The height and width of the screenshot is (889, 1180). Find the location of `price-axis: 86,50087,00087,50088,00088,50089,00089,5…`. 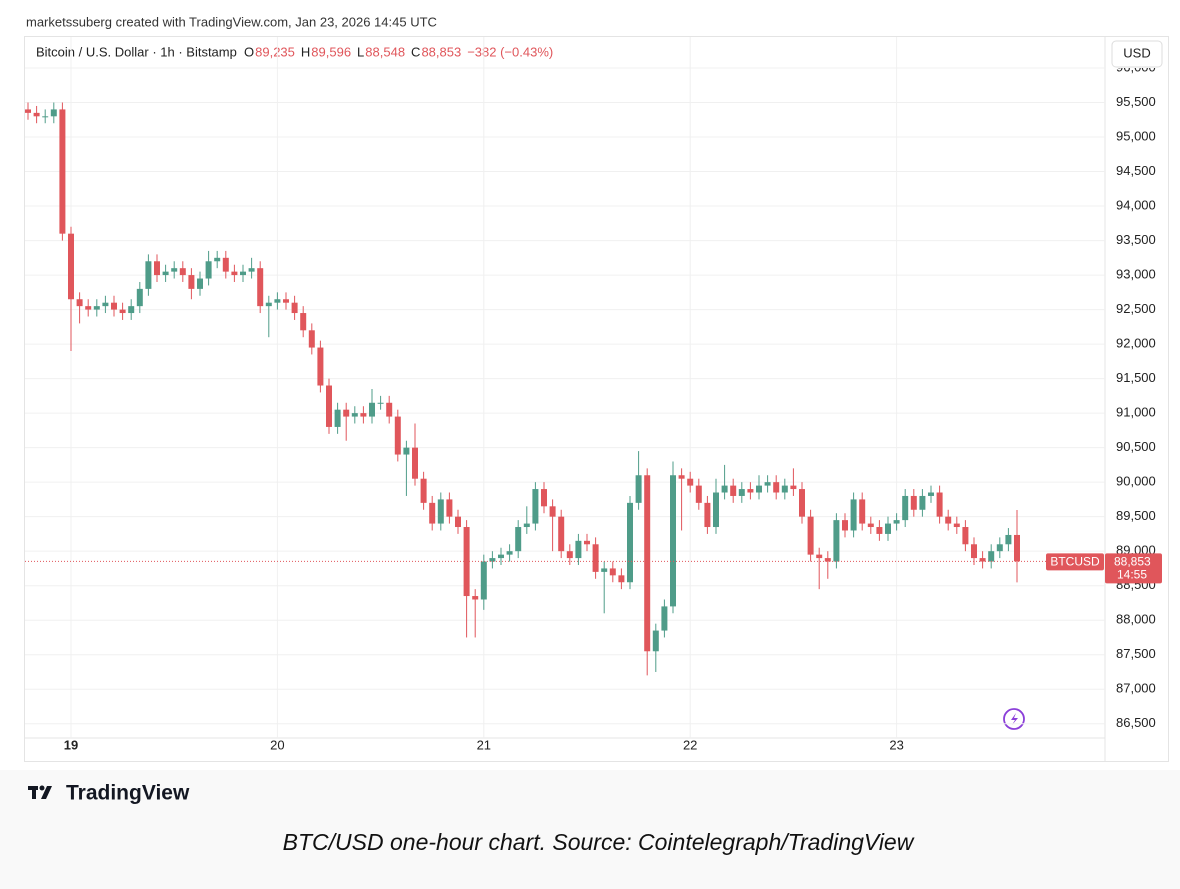

price-axis: 86,50087,00087,50088,00088,50089,00089,5… is located at coordinates (1136, 394).